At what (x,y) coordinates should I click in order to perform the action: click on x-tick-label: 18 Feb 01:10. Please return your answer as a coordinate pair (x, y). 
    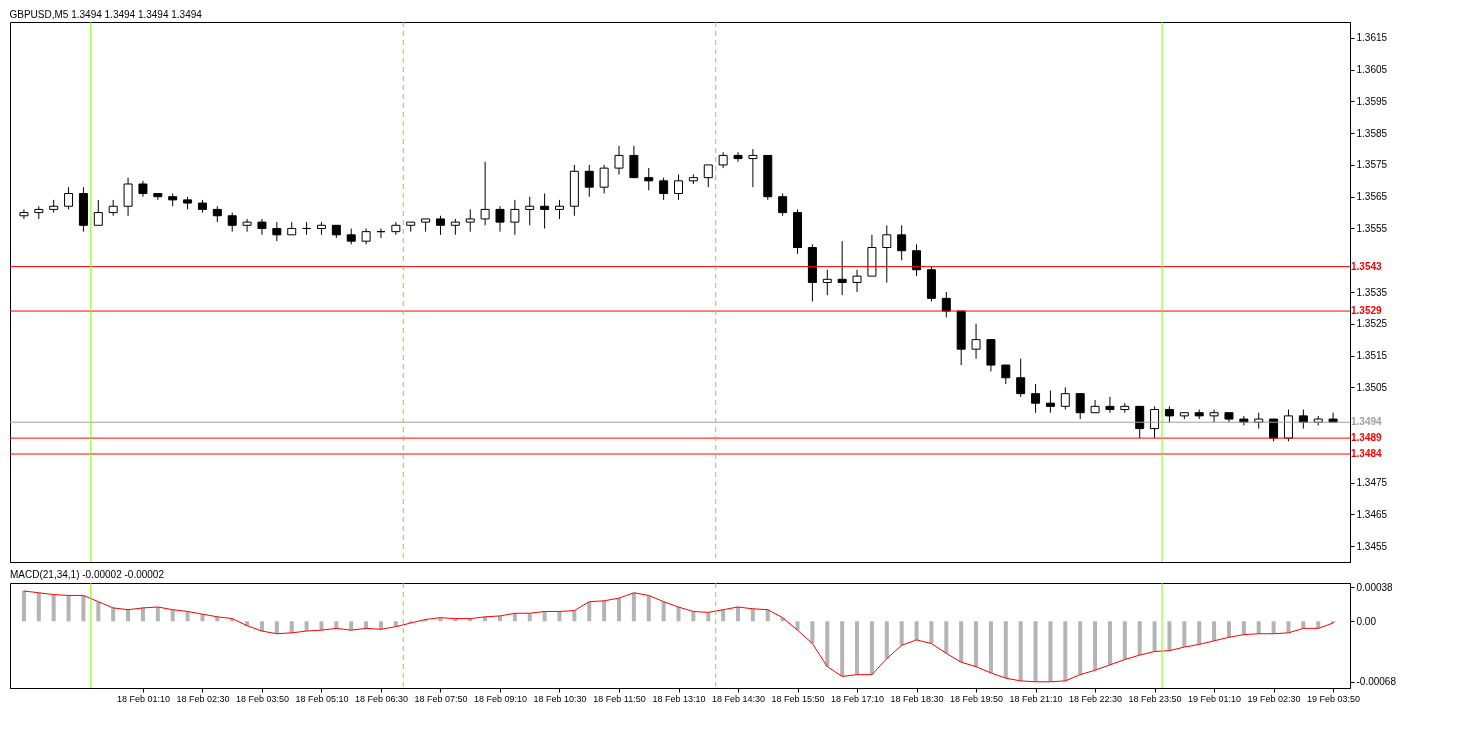
    Looking at the image, I should click on (143, 698).